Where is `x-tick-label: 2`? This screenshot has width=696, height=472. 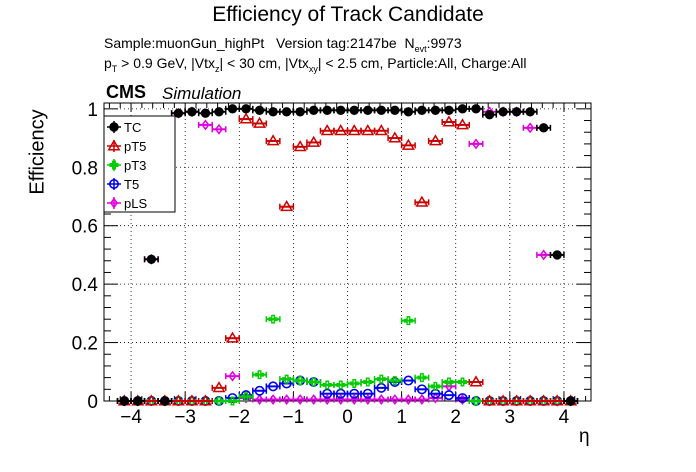 x-tick-label: 2 is located at coordinates (455, 417).